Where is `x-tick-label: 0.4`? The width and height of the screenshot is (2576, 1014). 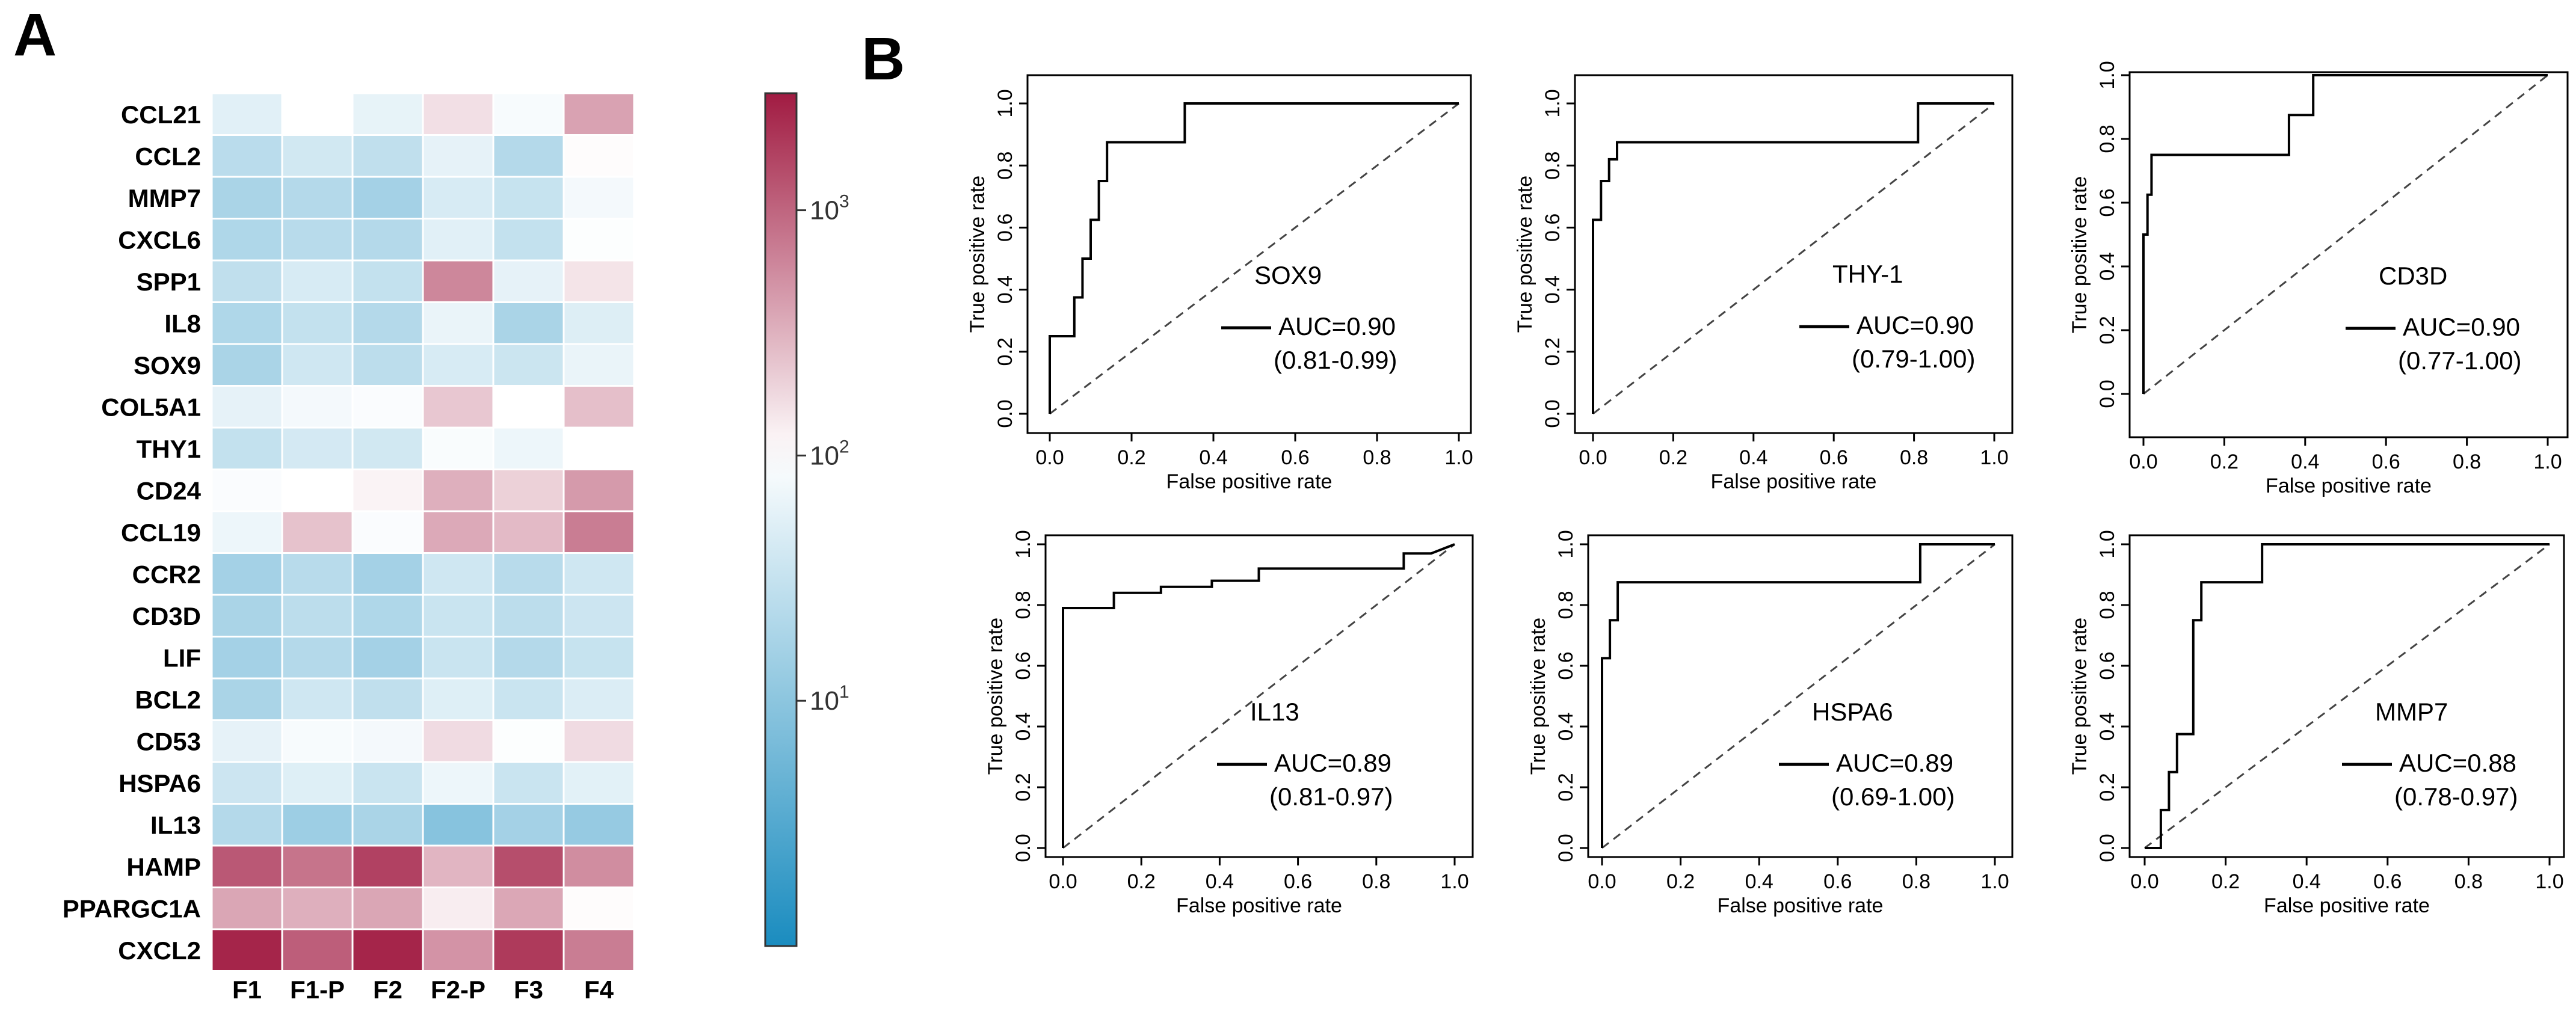
x-tick-label: 0.4 is located at coordinates (2307, 881).